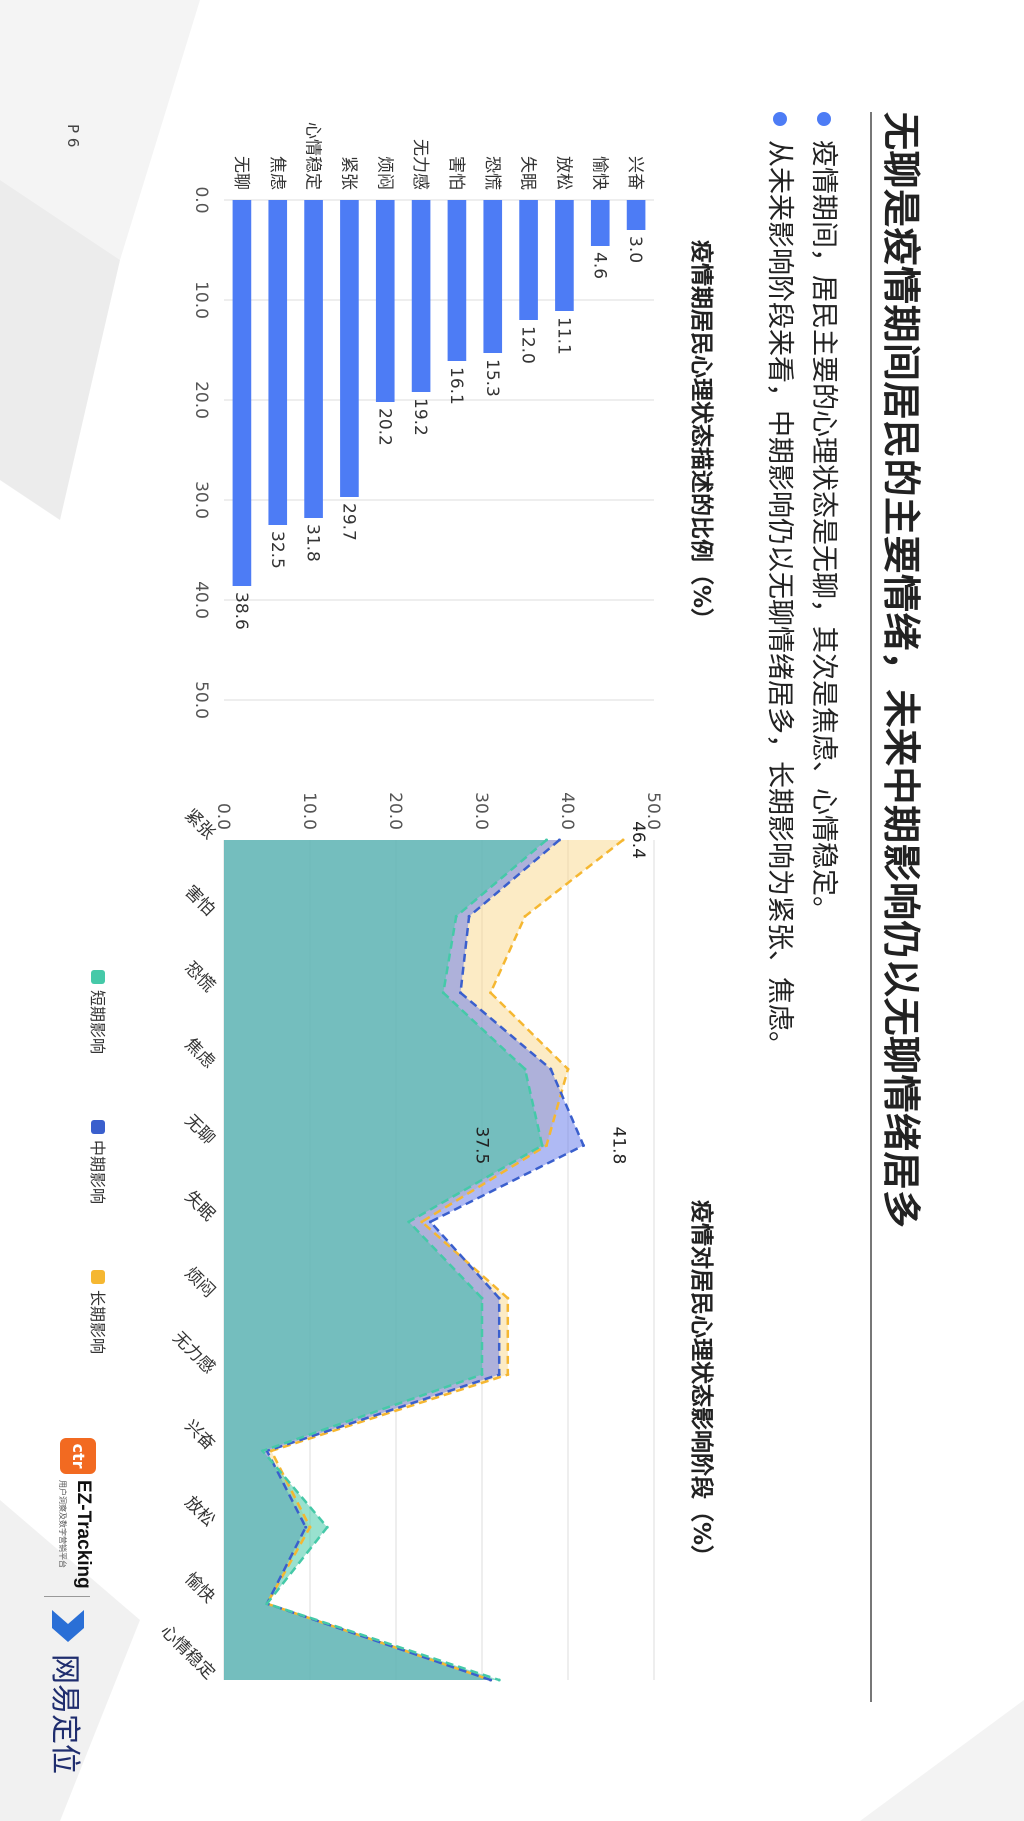 The width and height of the screenshot is (1024, 1821). I want to click on bar-x-tick-label: 10.0, so click(201, 300).